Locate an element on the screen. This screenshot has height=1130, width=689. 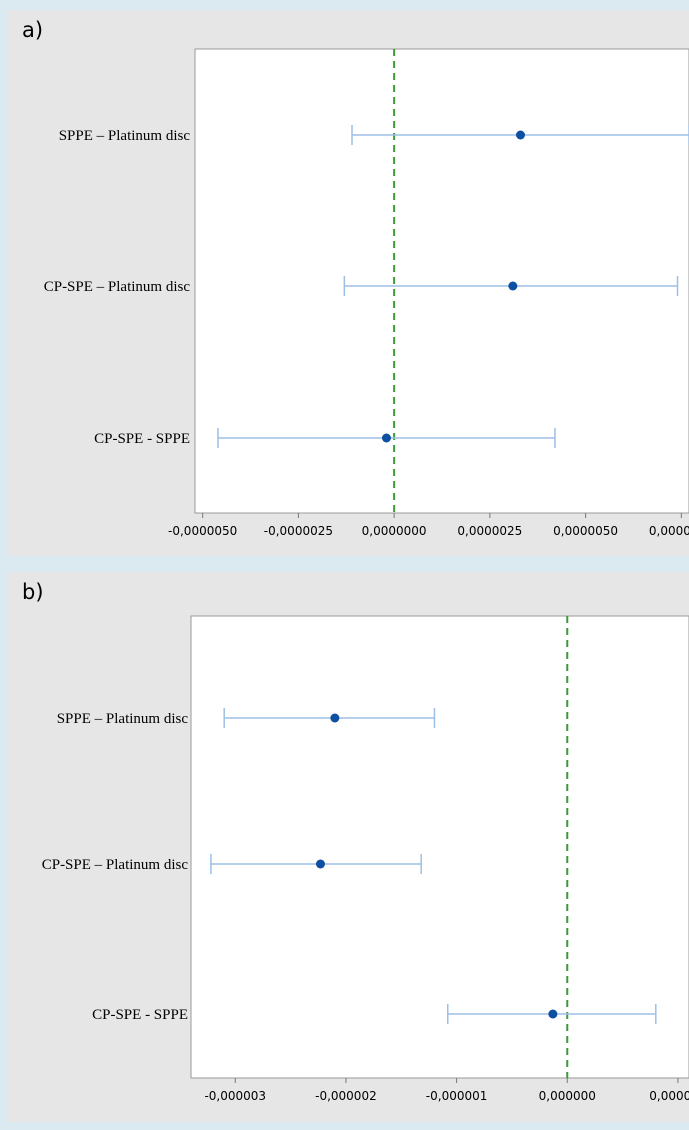
x-tick-label: -0,0000025 is located at coordinates (298, 531).